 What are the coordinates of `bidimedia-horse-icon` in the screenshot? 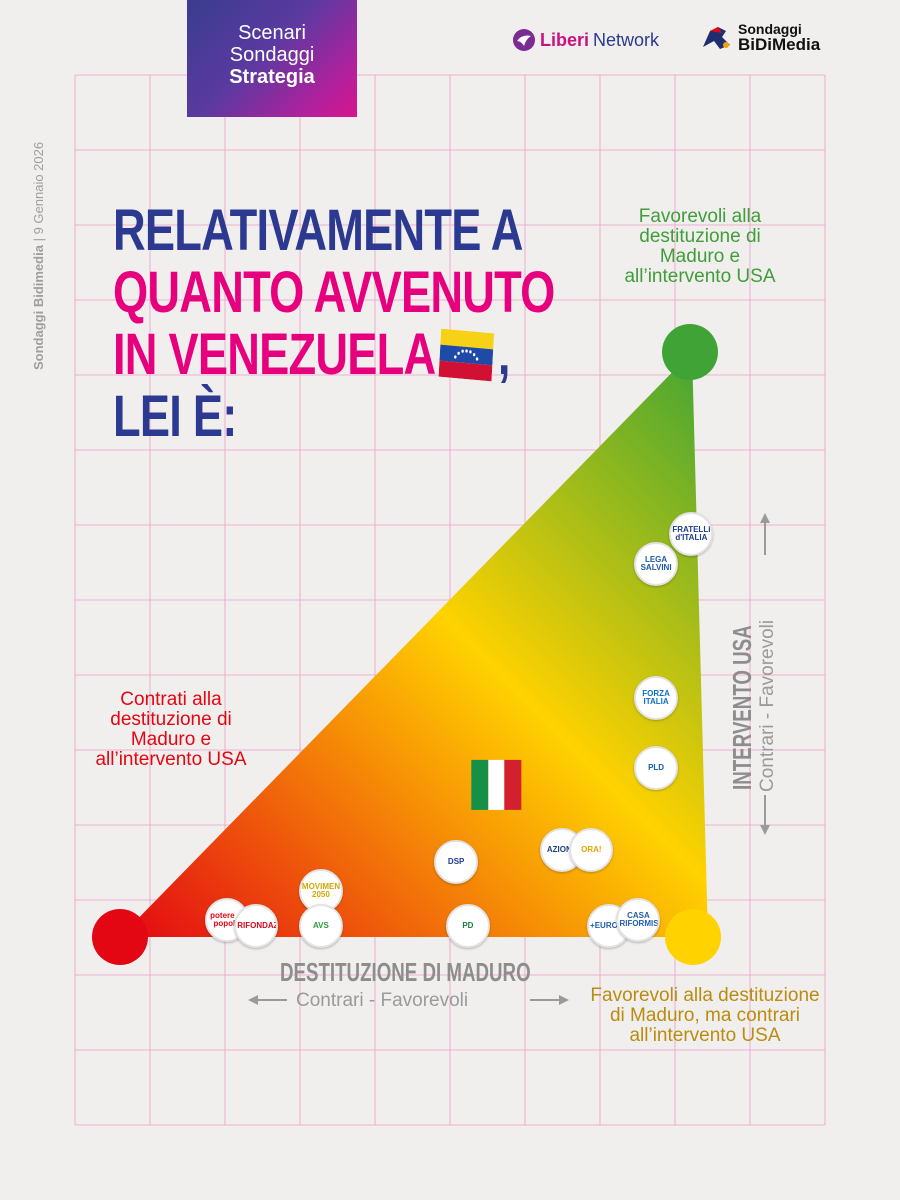 It's located at (716, 37).